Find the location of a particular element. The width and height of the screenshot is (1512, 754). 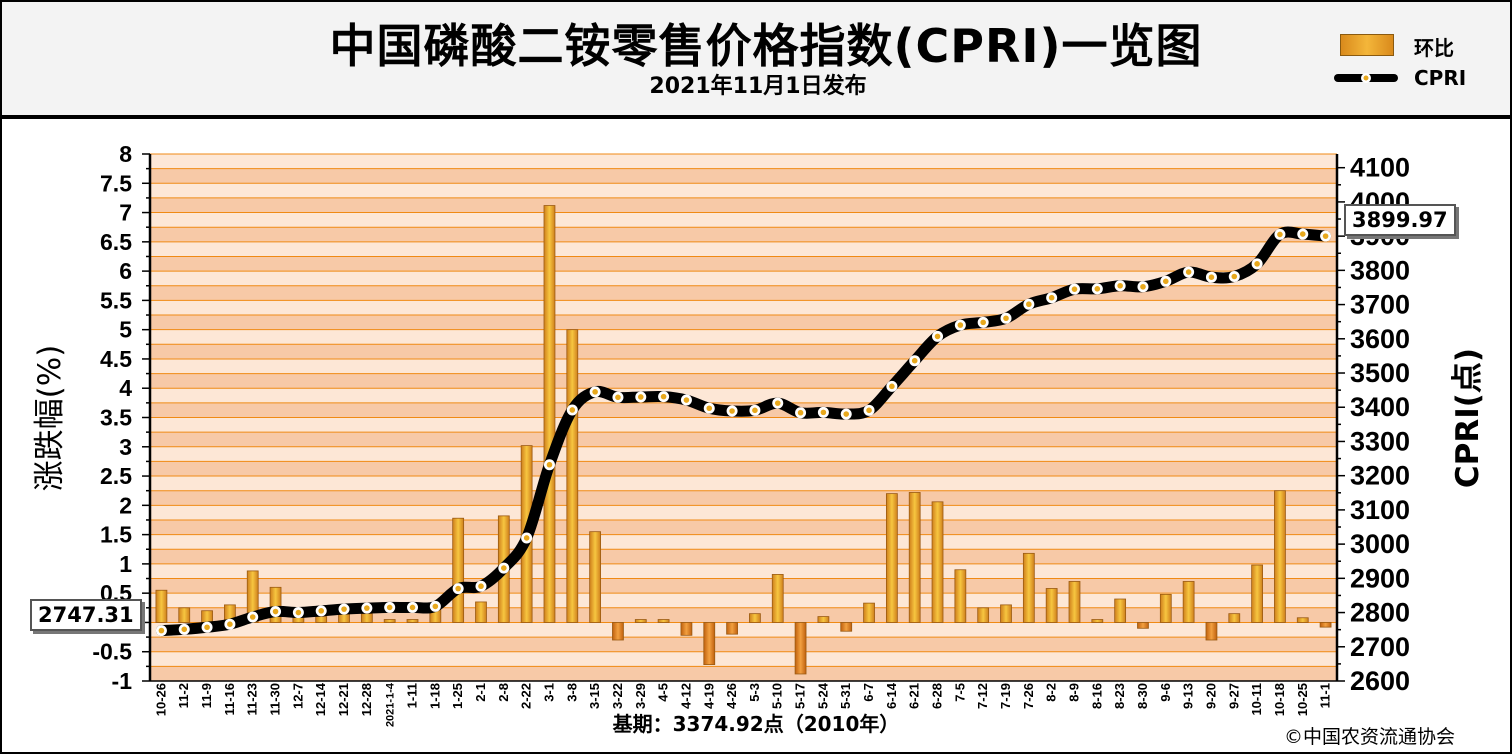

x-tick-label: 2-8 is located at coordinates (503, 692).